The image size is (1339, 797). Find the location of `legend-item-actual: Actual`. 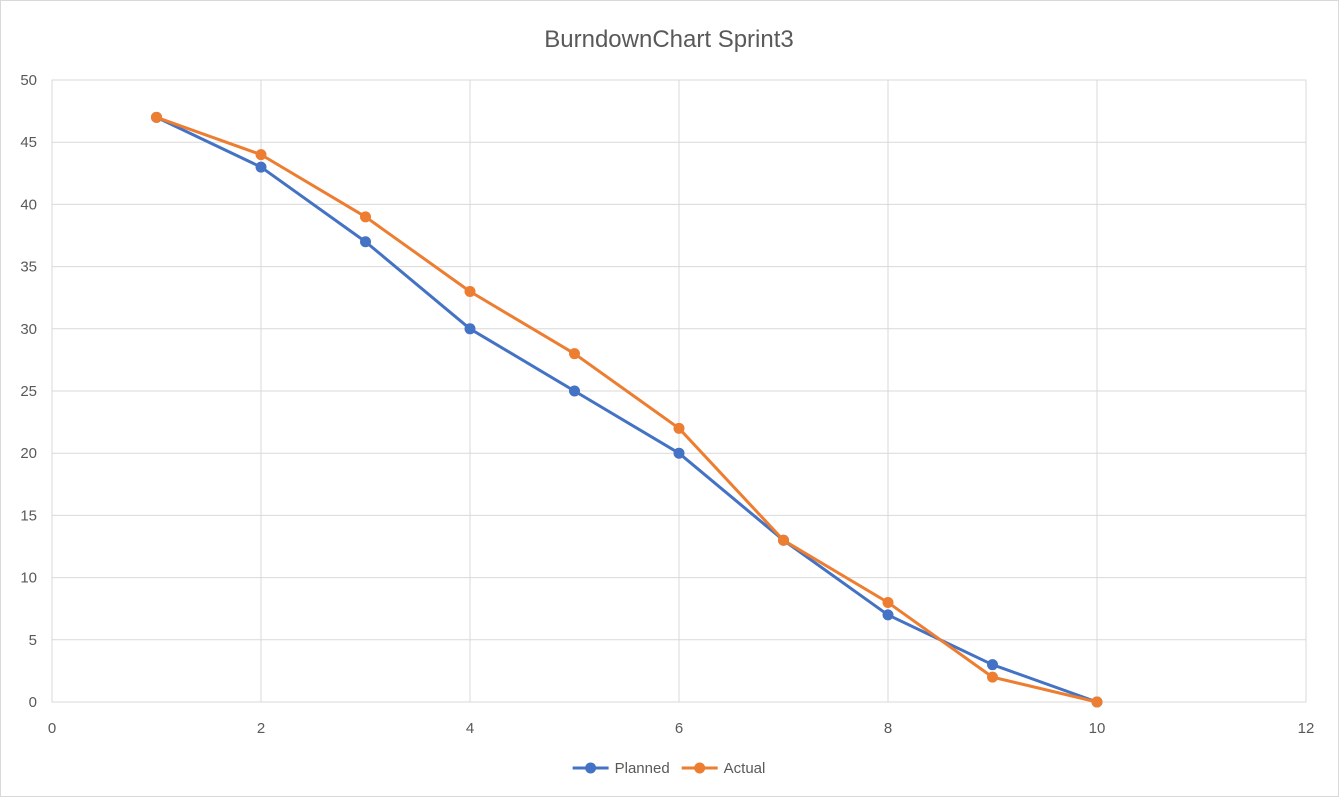

legend-item-actual: Actual is located at coordinates (723, 768).